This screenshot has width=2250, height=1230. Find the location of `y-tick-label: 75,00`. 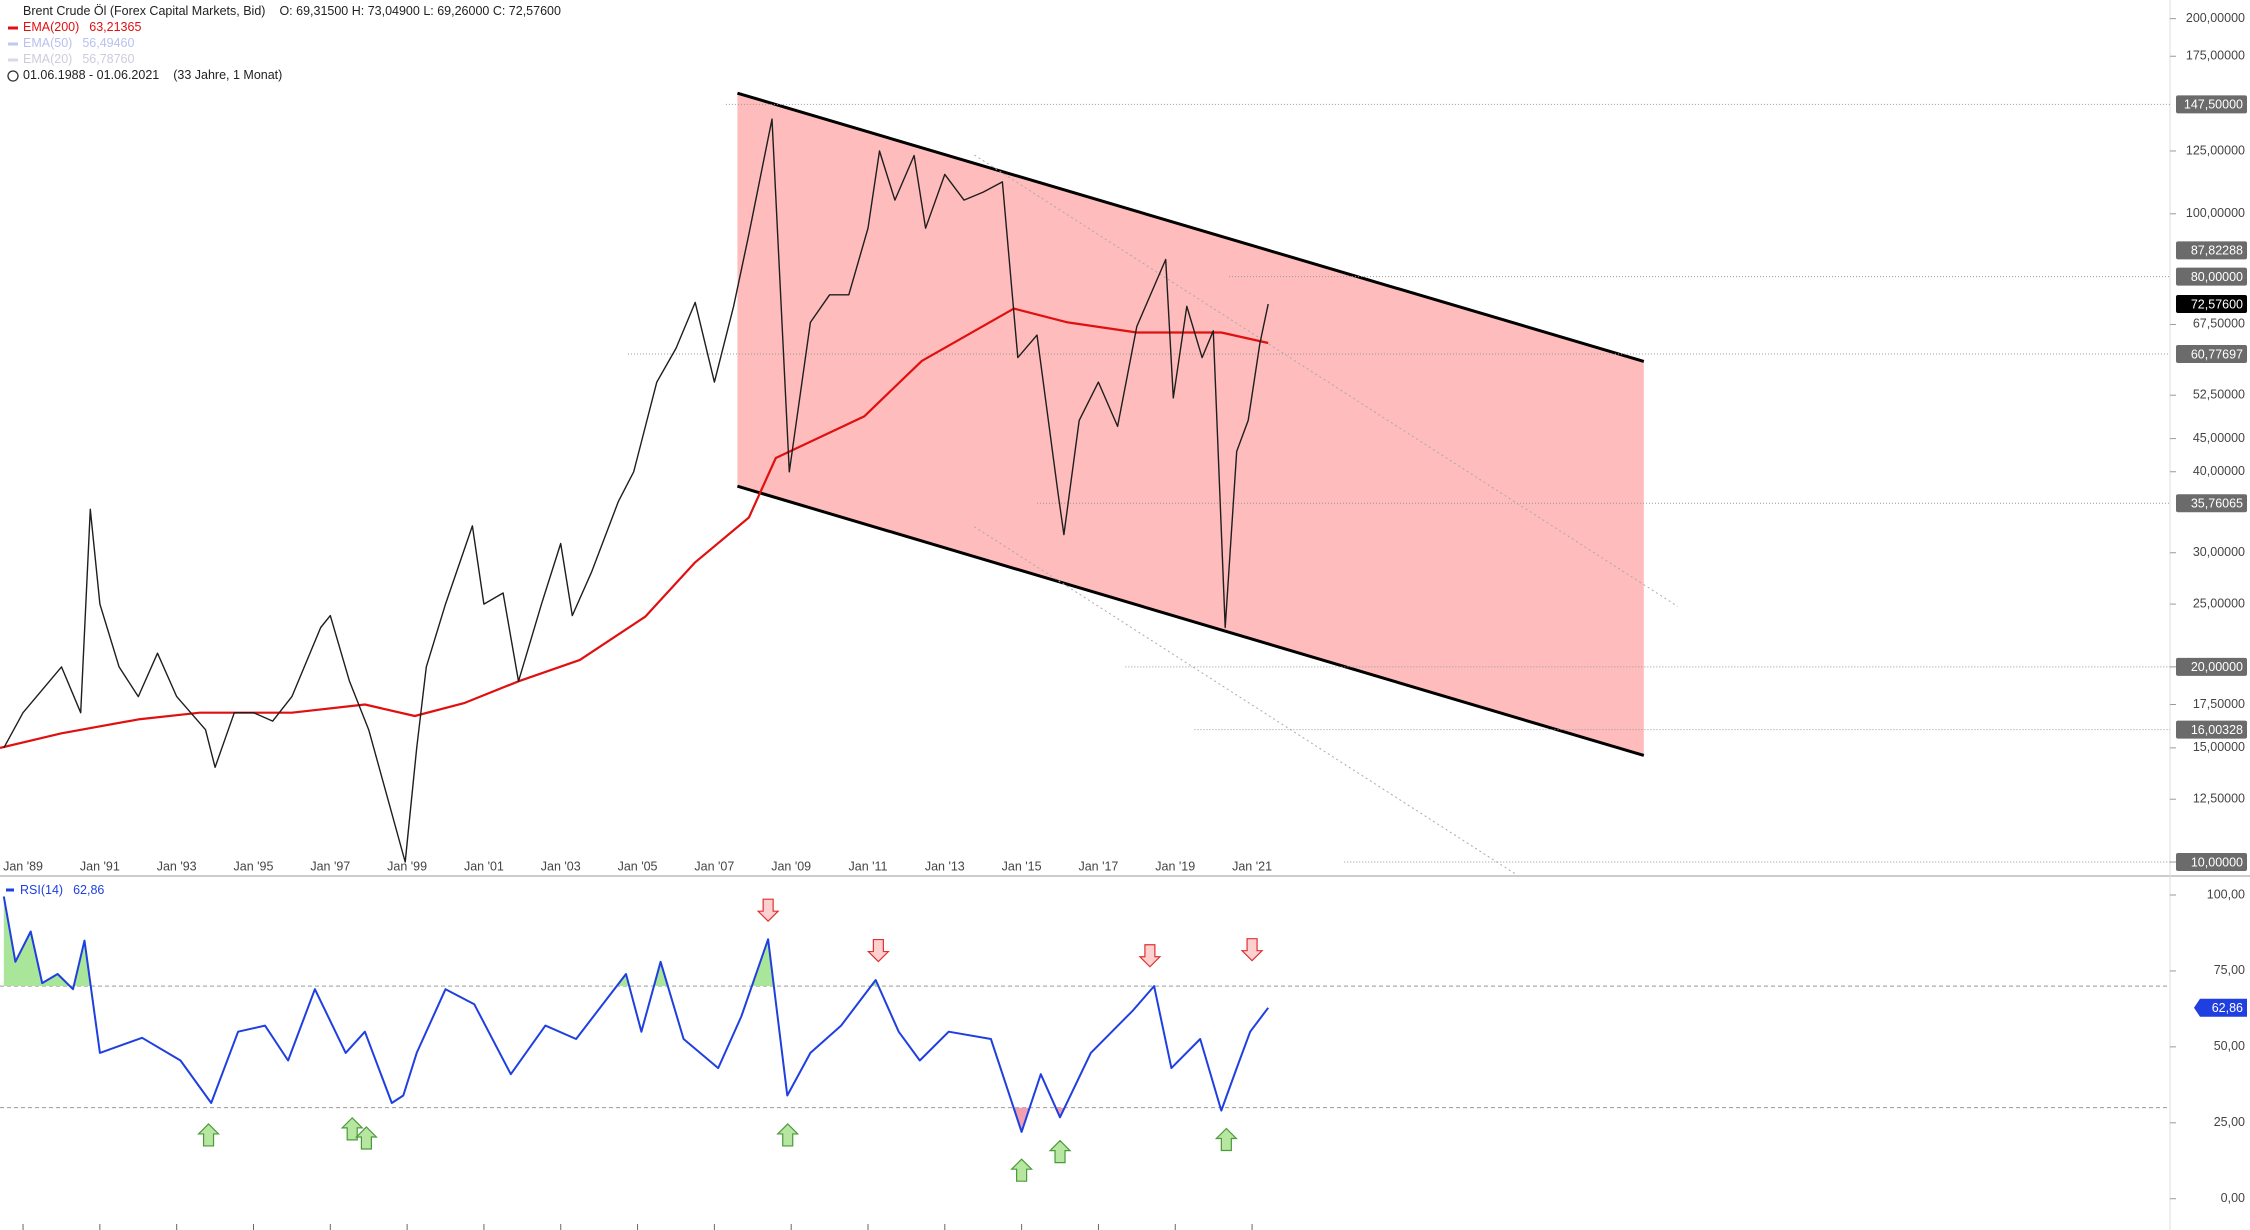

y-tick-label: 75,00 is located at coordinates (2229, 970).